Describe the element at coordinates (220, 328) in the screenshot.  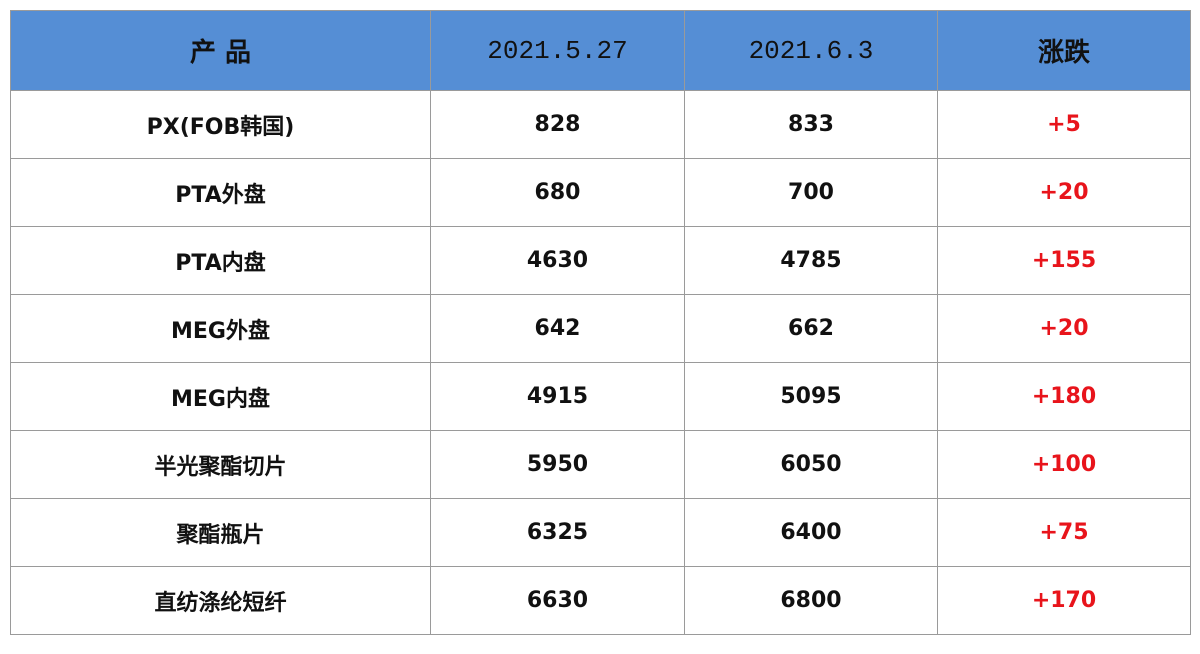
I see `product-cell: MEG外盘` at that location.